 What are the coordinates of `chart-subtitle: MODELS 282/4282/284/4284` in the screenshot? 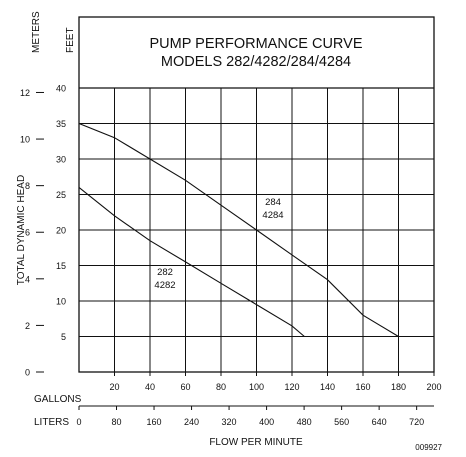 It's located at (256, 62).